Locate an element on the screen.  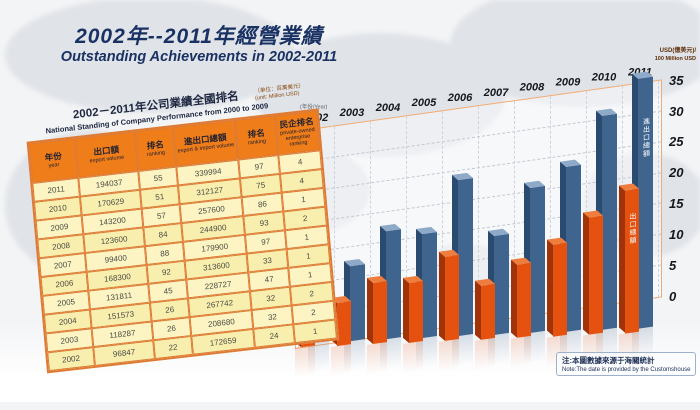
table-header-cell: 民企排名 private-owned enterprise ranking is located at coordinates (297, 133).